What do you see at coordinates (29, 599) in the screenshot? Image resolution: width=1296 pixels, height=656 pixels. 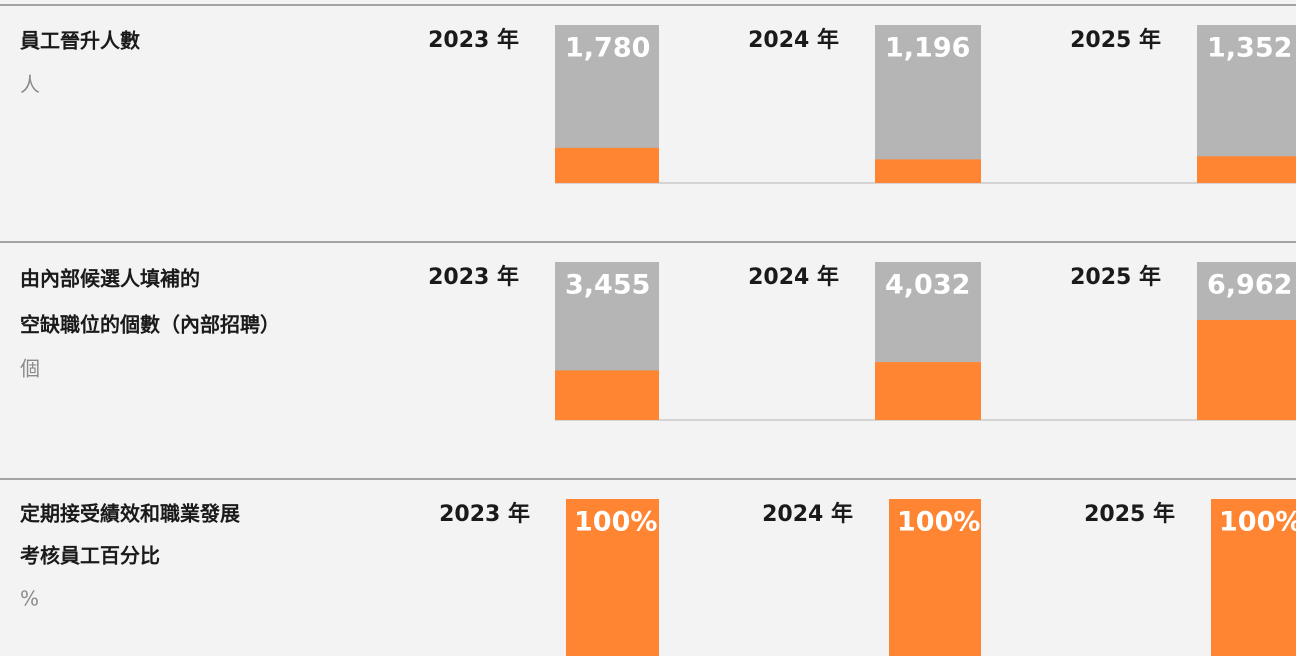 I see `row-unit: %` at bounding box center [29, 599].